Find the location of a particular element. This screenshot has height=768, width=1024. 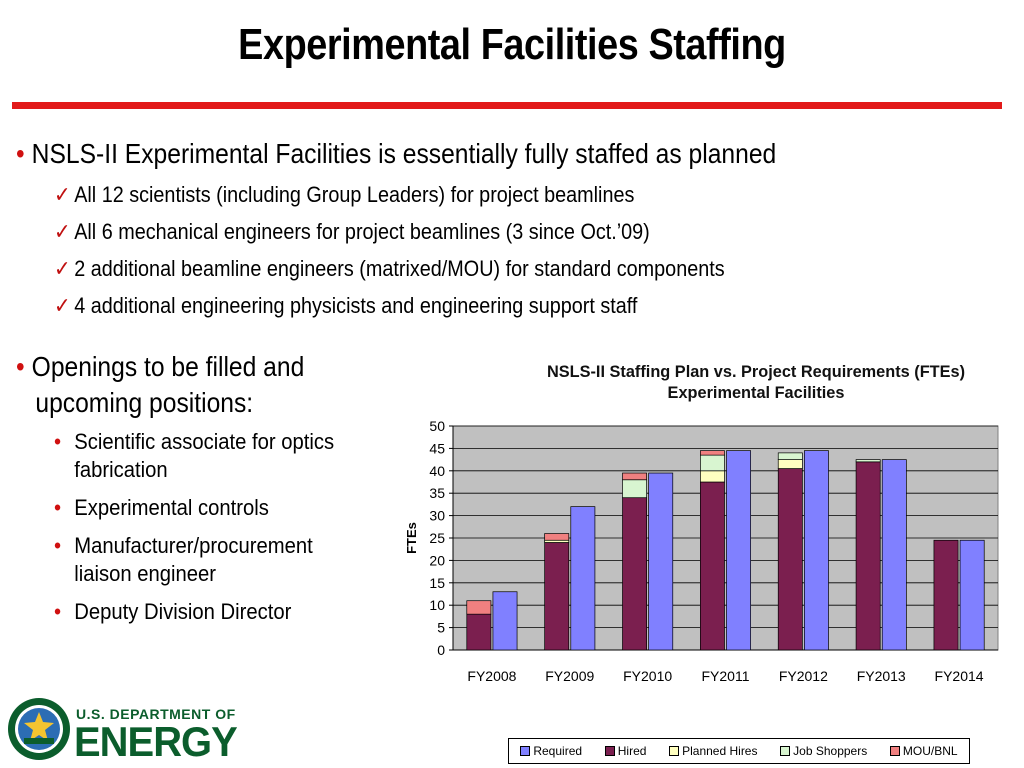

y-tick-label: 50 is located at coordinates (437, 426).